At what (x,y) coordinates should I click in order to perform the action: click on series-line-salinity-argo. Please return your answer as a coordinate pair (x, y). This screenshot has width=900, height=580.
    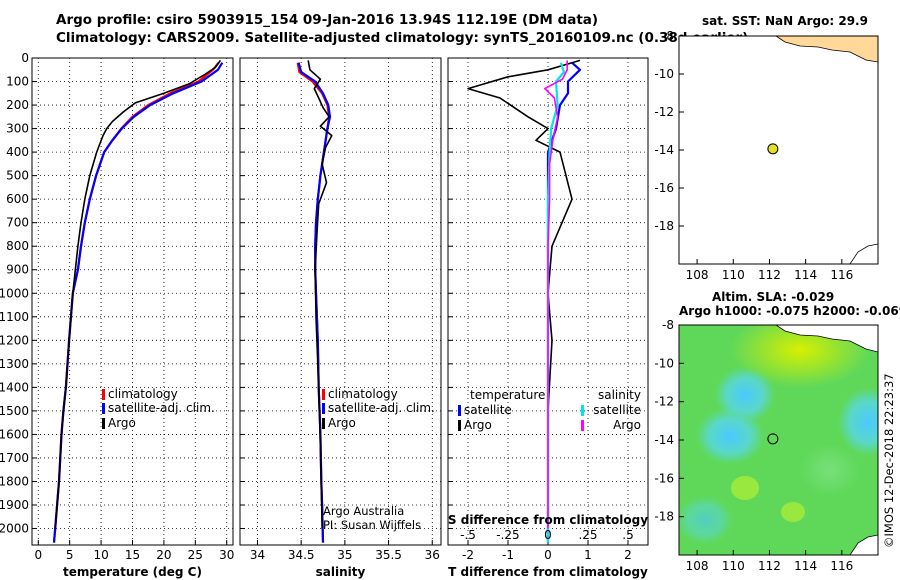
    Looking at the image, I should click on (556, 294).